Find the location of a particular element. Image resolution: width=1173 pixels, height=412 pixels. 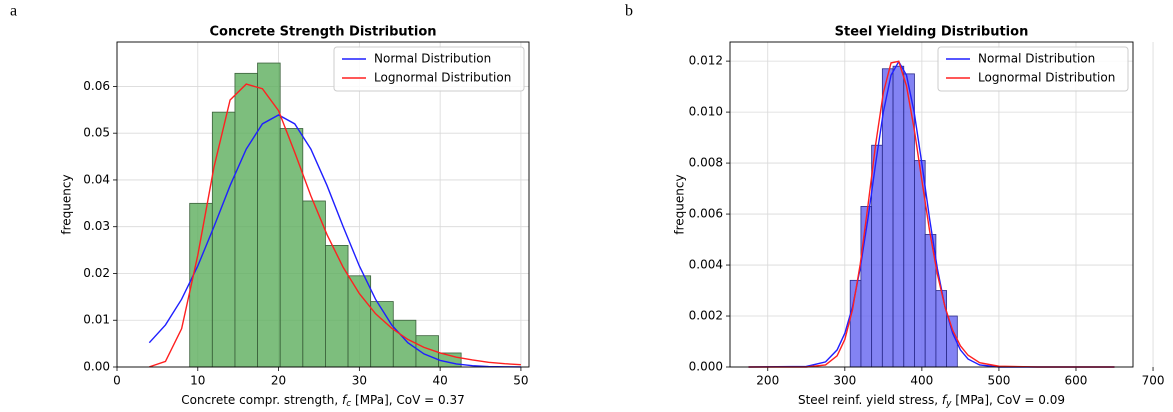

y-tick-label: 0.00 is located at coordinates (96, 367).